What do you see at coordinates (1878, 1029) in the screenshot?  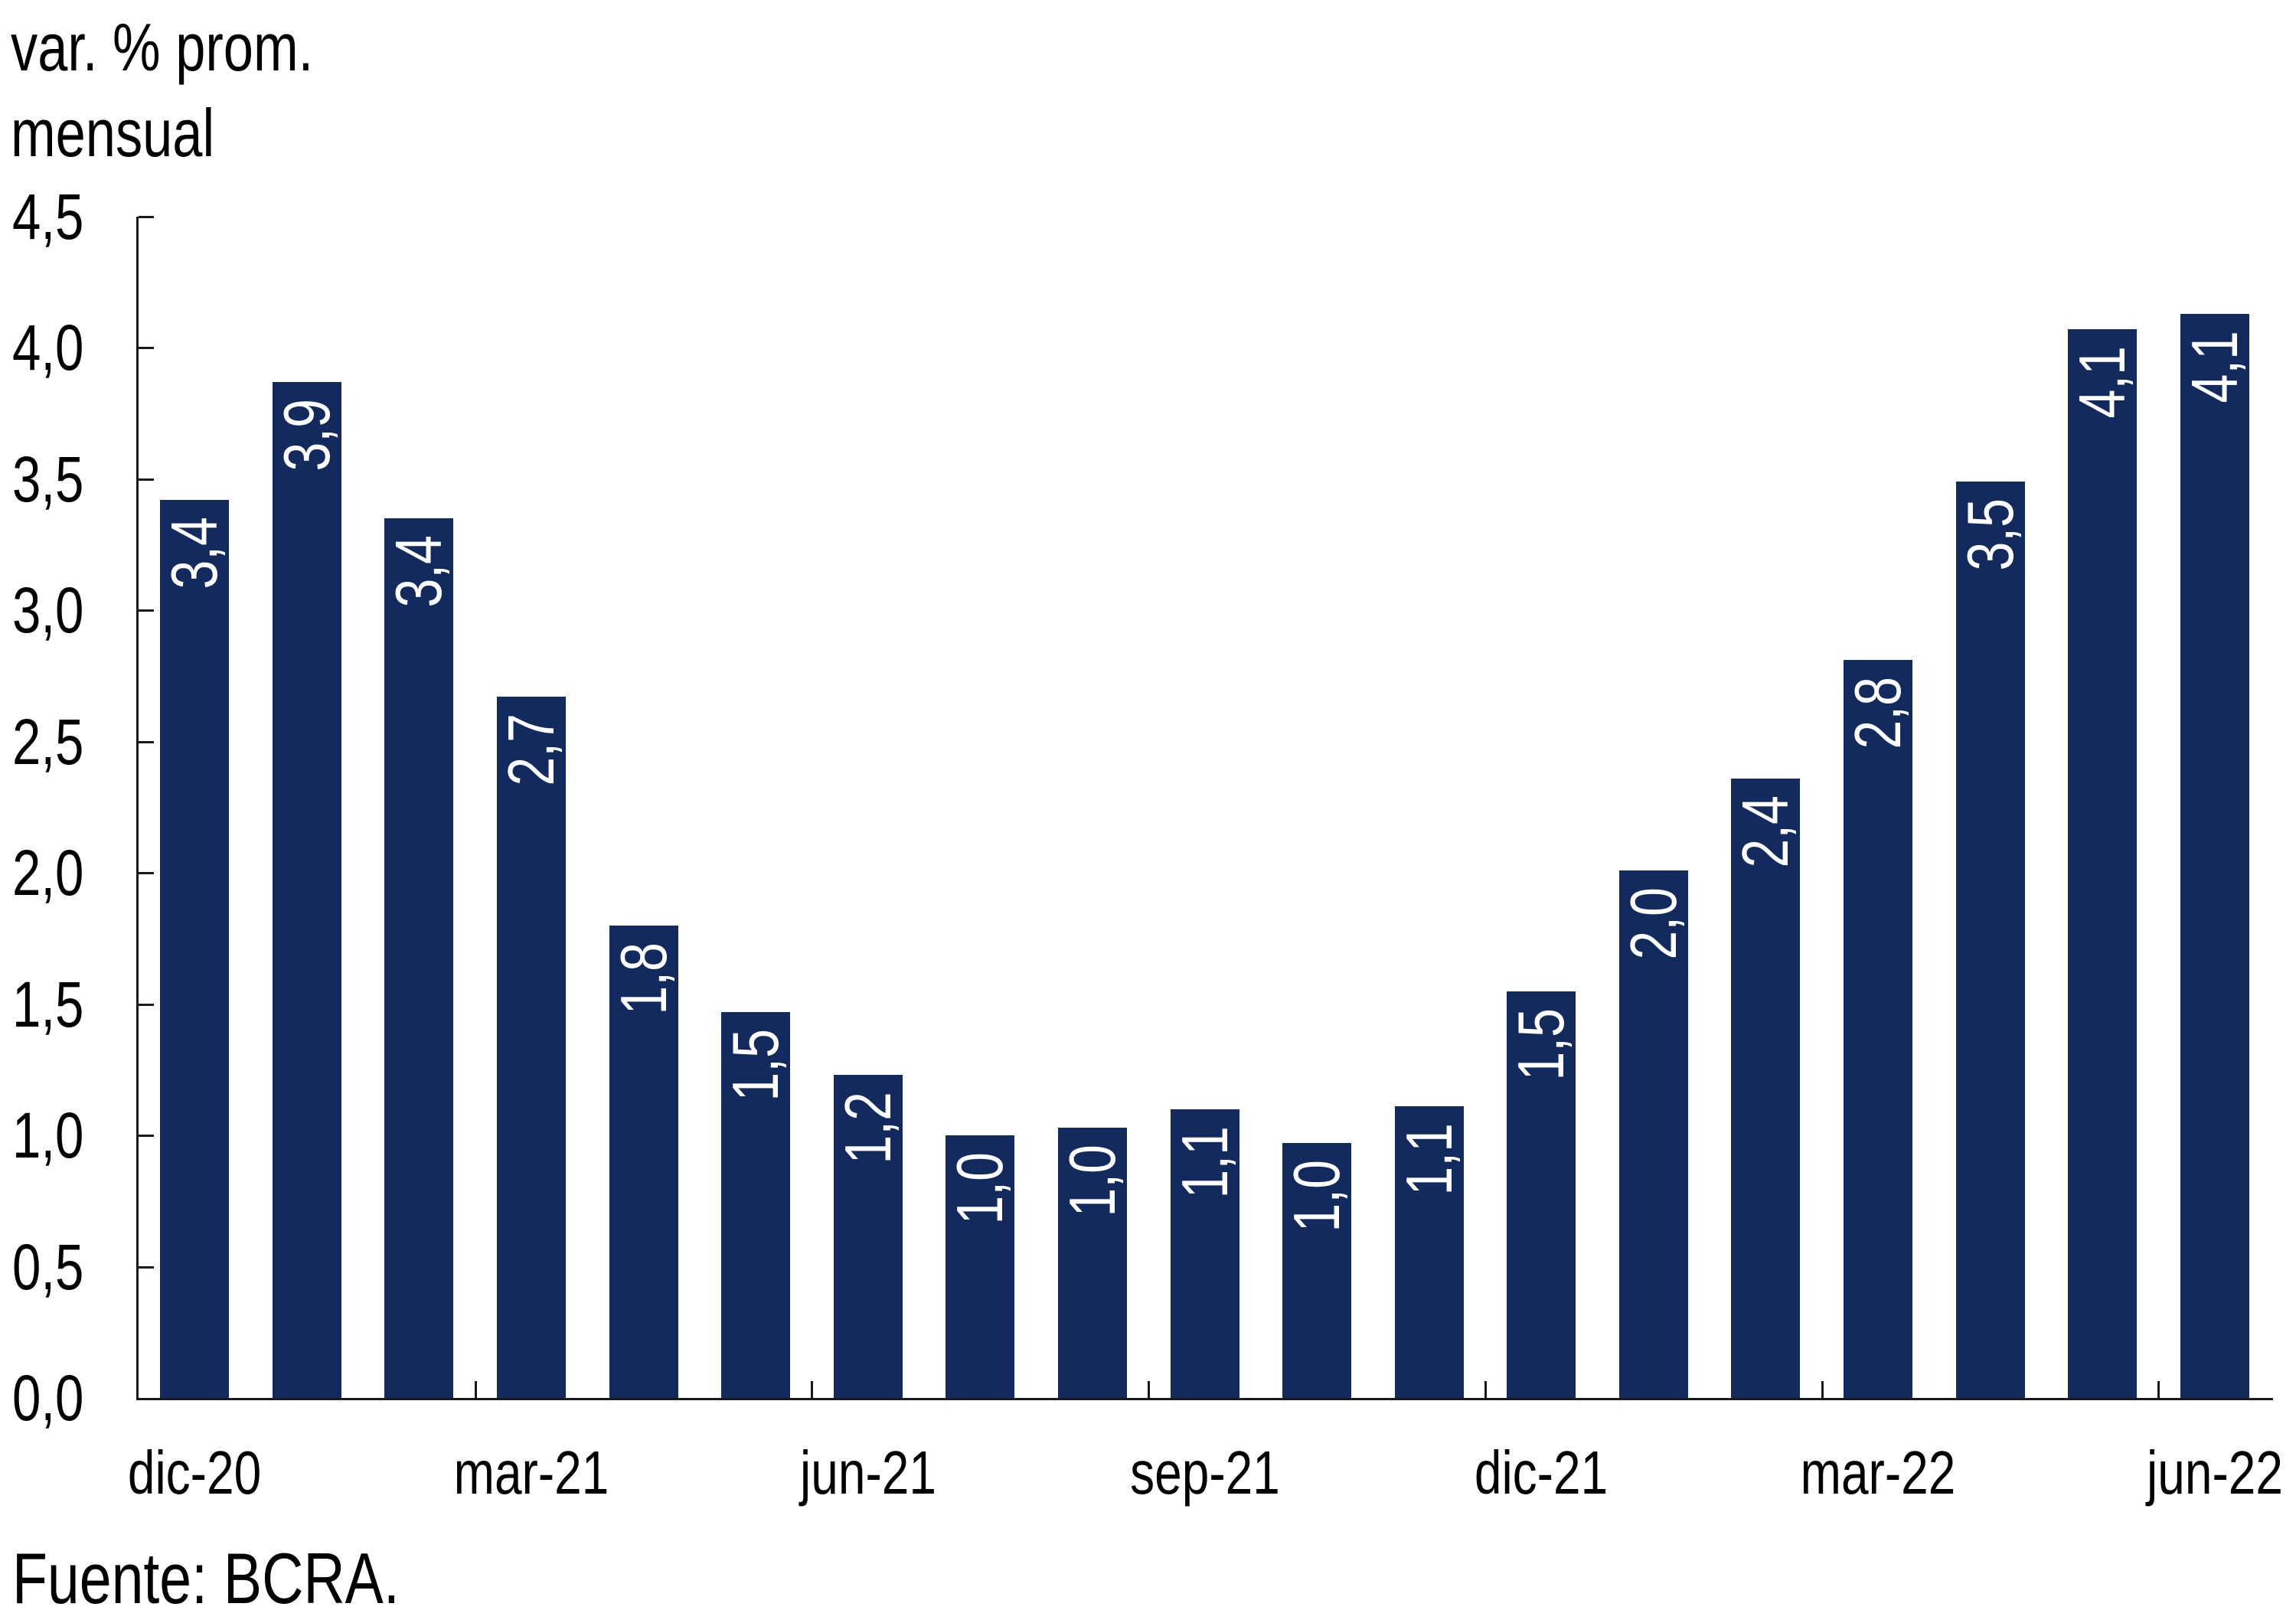 I see `bar: 2,8` at bounding box center [1878, 1029].